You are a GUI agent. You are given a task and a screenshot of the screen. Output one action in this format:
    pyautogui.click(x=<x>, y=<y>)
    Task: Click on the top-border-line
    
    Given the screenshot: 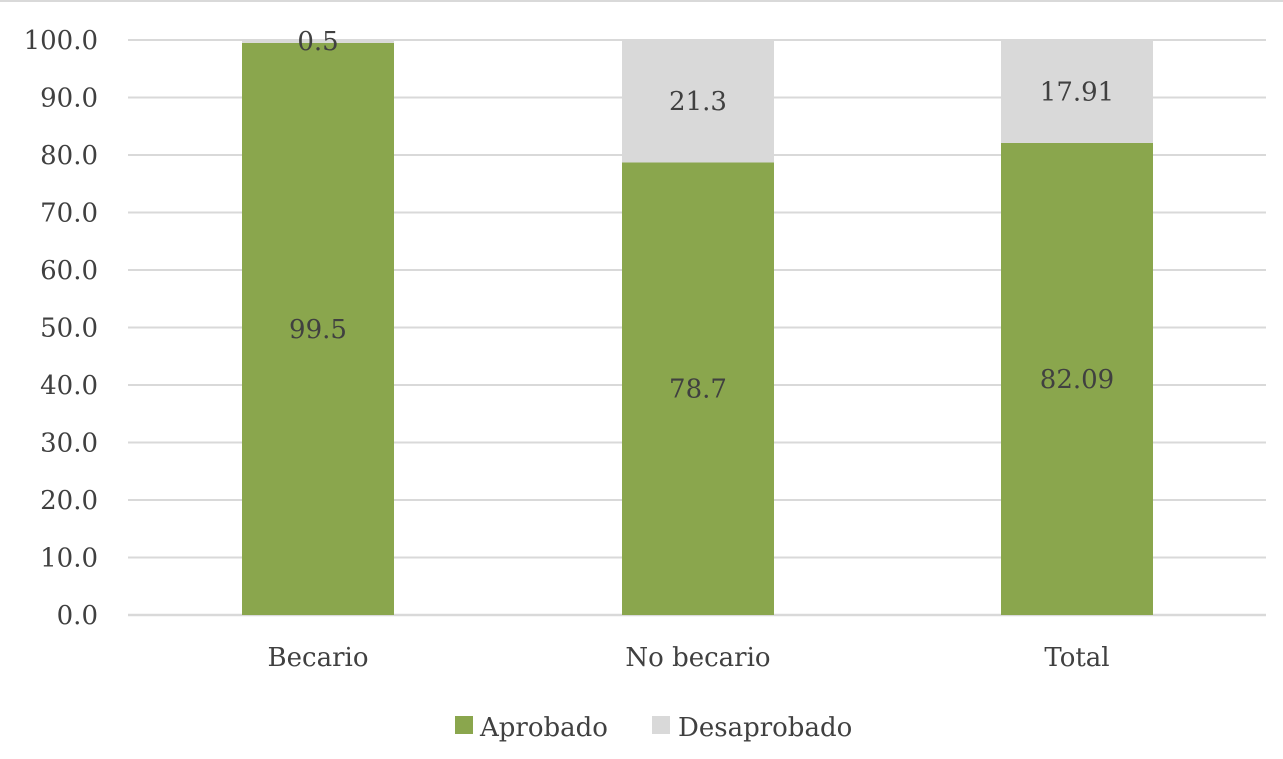 What is the action you would take?
    pyautogui.click(x=641, y=1)
    